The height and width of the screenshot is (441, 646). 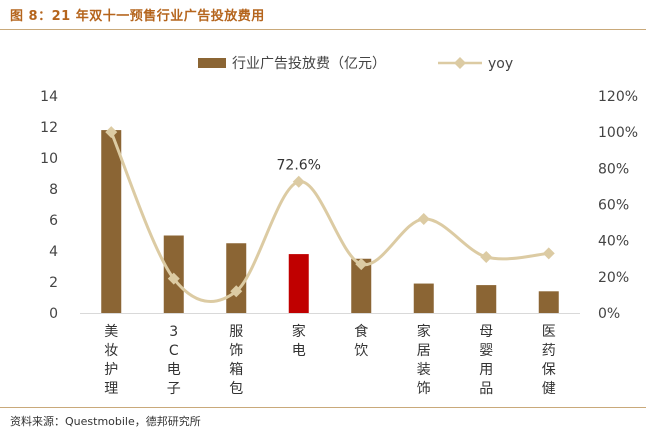 I want to click on x-tick-label: 理, so click(x=111, y=389).